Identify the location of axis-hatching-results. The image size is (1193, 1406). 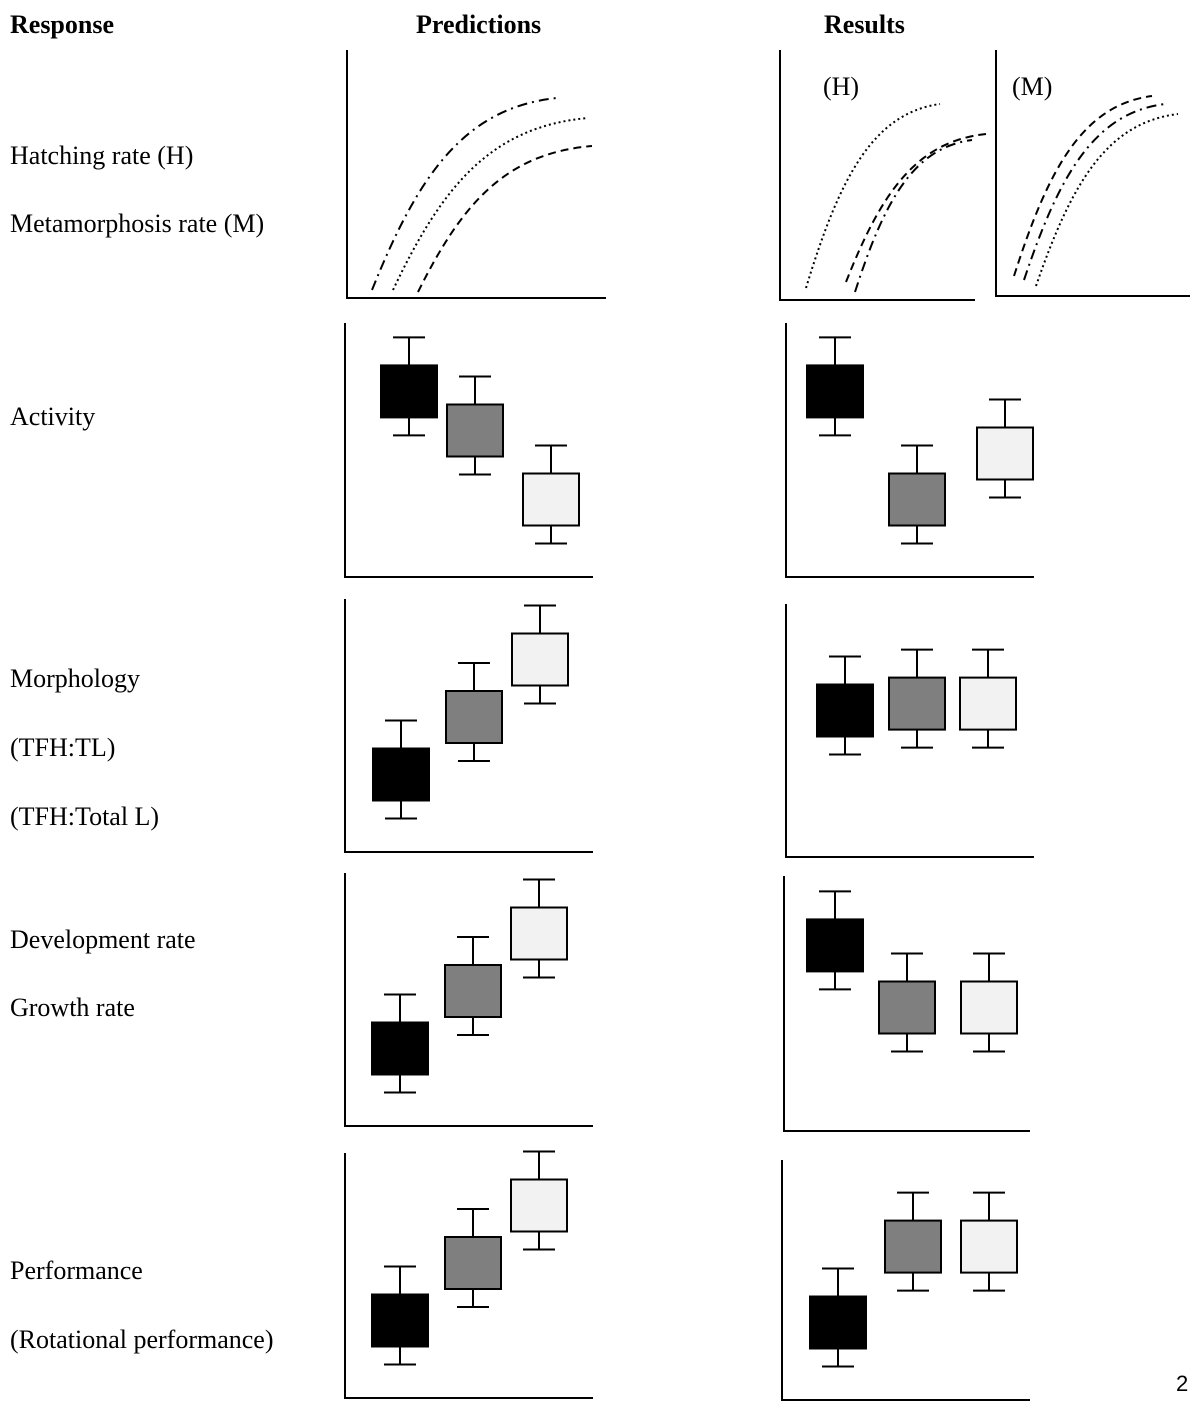
(877, 175).